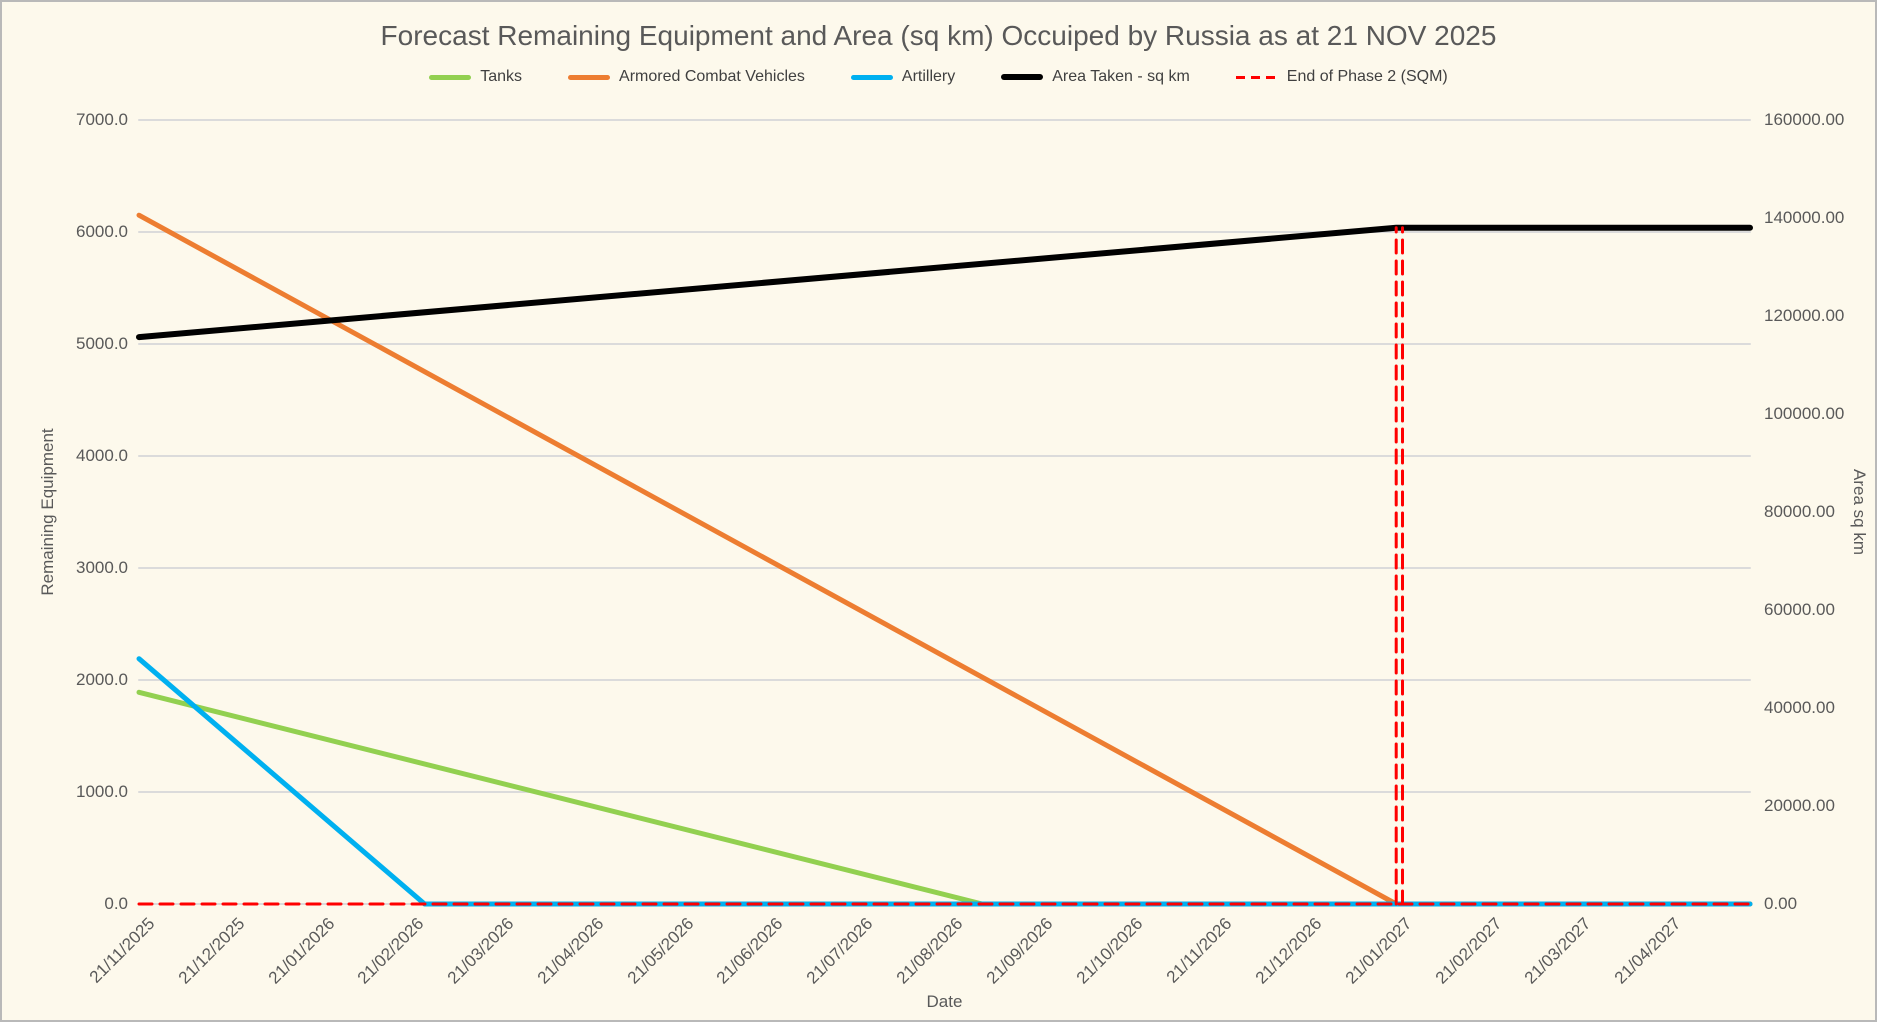 Image resolution: width=1877 pixels, height=1022 pixels. What do you see at coordinates (1256, 77) in the screenshot?
I see `end-of-phase-2-dashed-swatch-icon` at bounding box center [1256, 77].